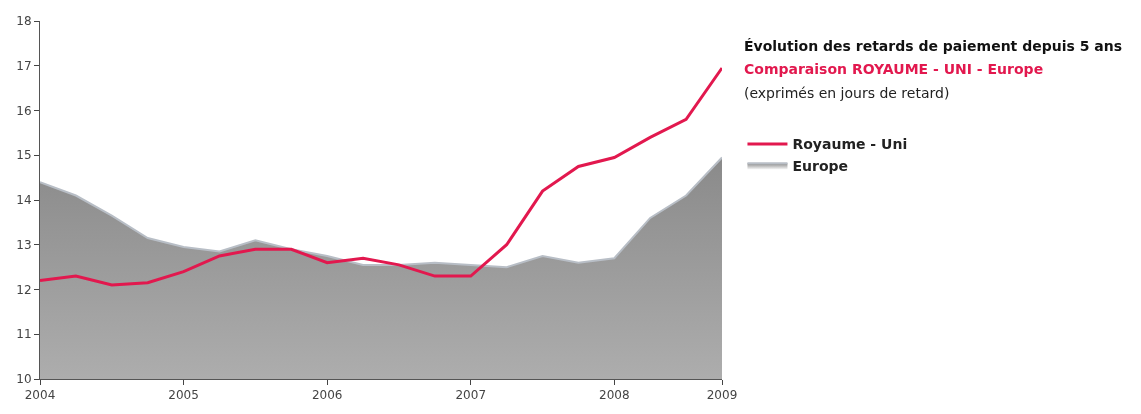  What do you see at coordinates (327, 395) in the screenshot?
I see `x-tick-label: 2006` at bounding box center [327, 395].